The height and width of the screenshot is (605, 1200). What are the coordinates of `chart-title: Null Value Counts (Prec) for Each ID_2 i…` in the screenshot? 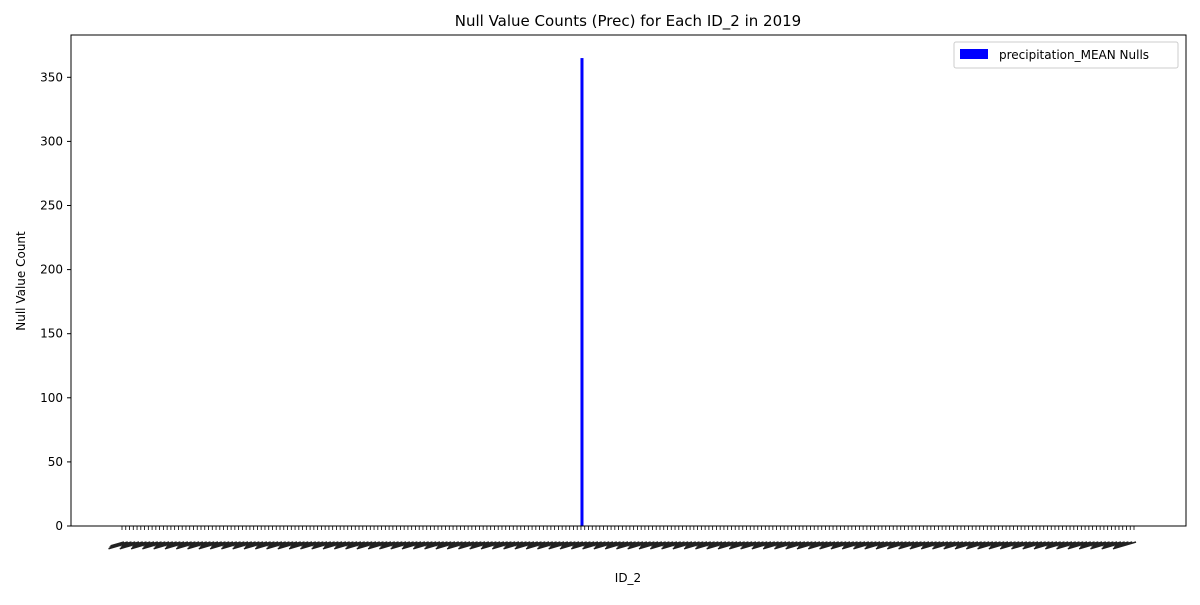 It's located at (628, 21).